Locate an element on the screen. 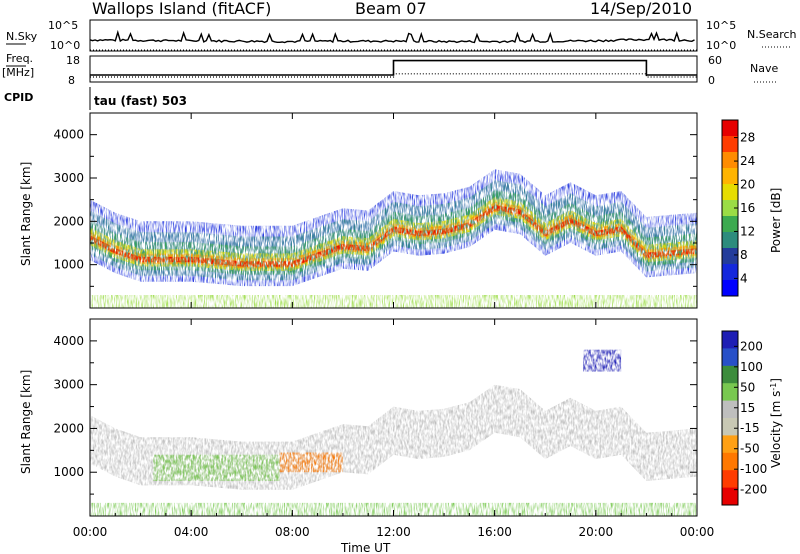 The width and height of the screenshot is (800, 554). colorbar-tick-label: 28 is located at coordinates (747, 138).